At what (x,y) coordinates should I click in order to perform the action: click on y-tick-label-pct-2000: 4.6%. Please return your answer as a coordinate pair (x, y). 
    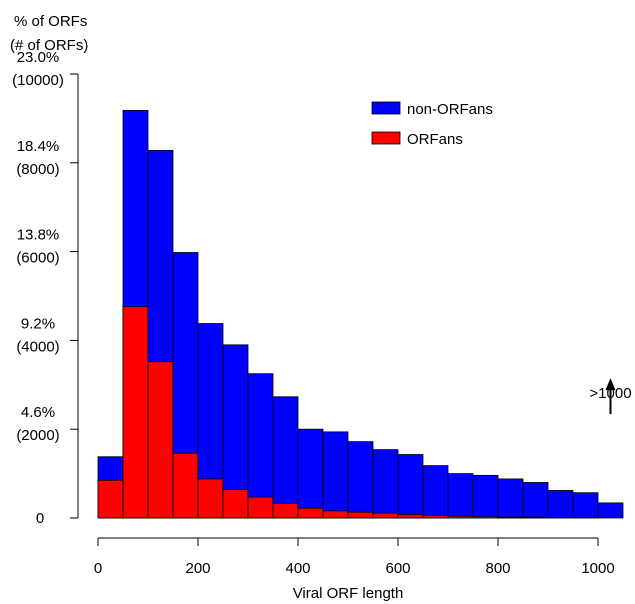
    Looking at the image, I should click on (38, 412).